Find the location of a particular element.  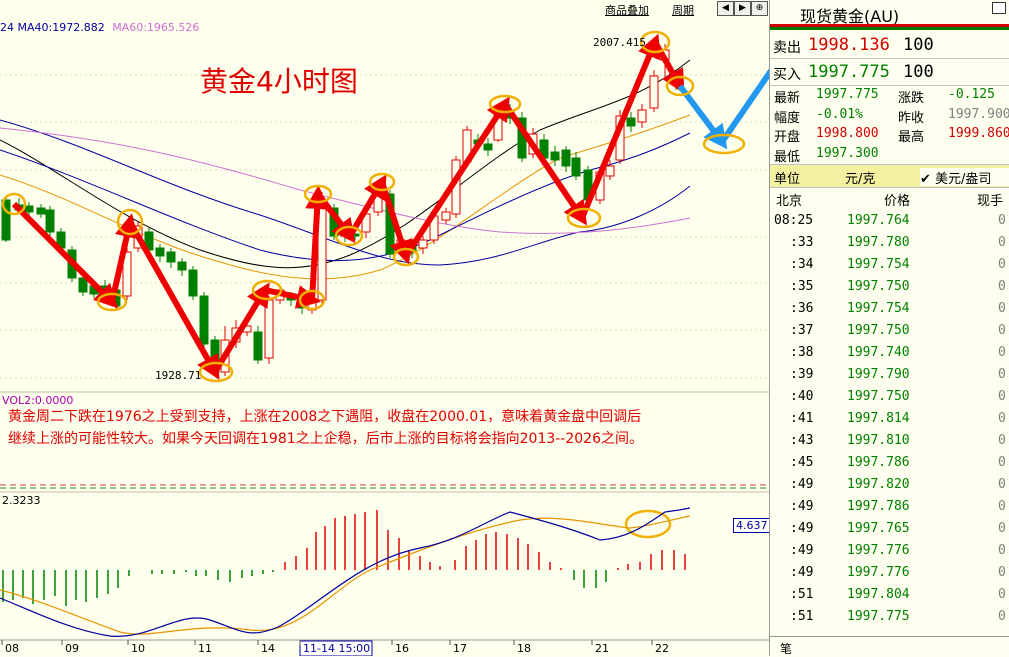

tick-row: :33 1997.780 0 is located at coordinates (889, 243).